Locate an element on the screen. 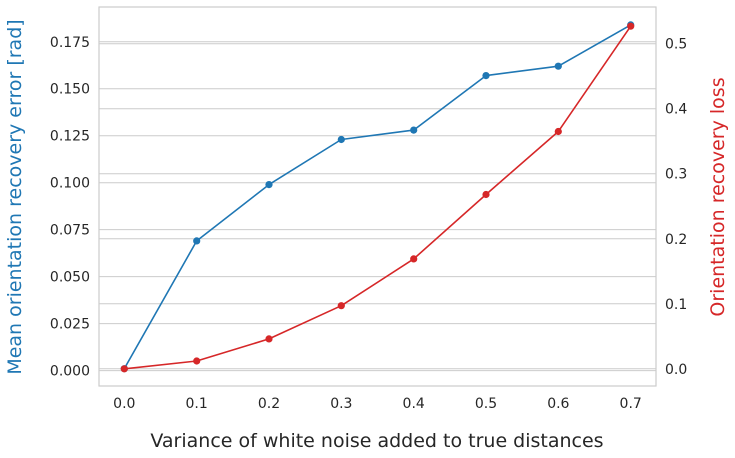 The image size is (735, 458). right-y-tick-label: 0.0 is located at coordinates (676, 370).